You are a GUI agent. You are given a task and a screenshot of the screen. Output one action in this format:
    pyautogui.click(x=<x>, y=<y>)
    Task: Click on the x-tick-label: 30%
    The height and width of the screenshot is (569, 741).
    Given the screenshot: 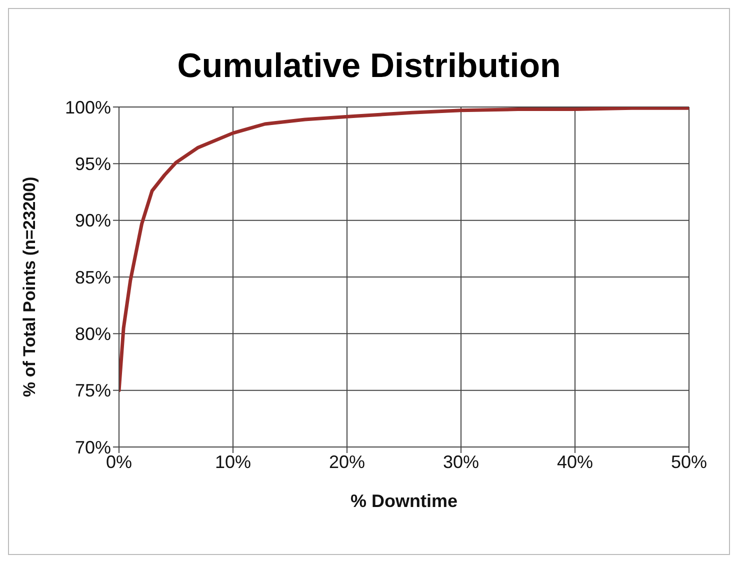 What is the action you would take?
    pyautogui.click(x=461, y=462)
    